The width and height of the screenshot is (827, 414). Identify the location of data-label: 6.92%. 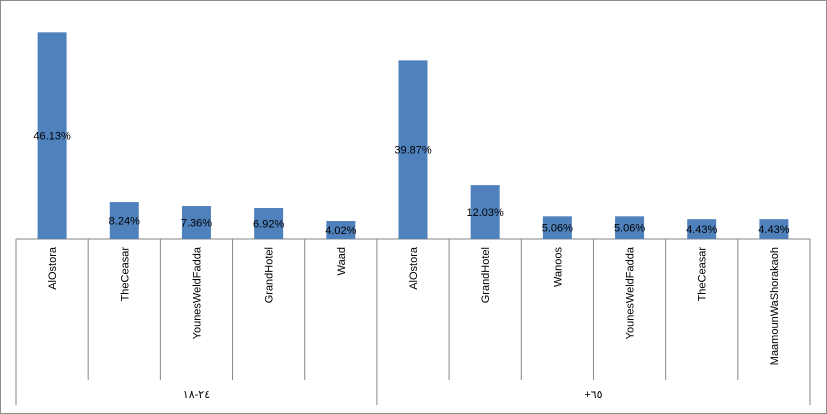
(268, 225).